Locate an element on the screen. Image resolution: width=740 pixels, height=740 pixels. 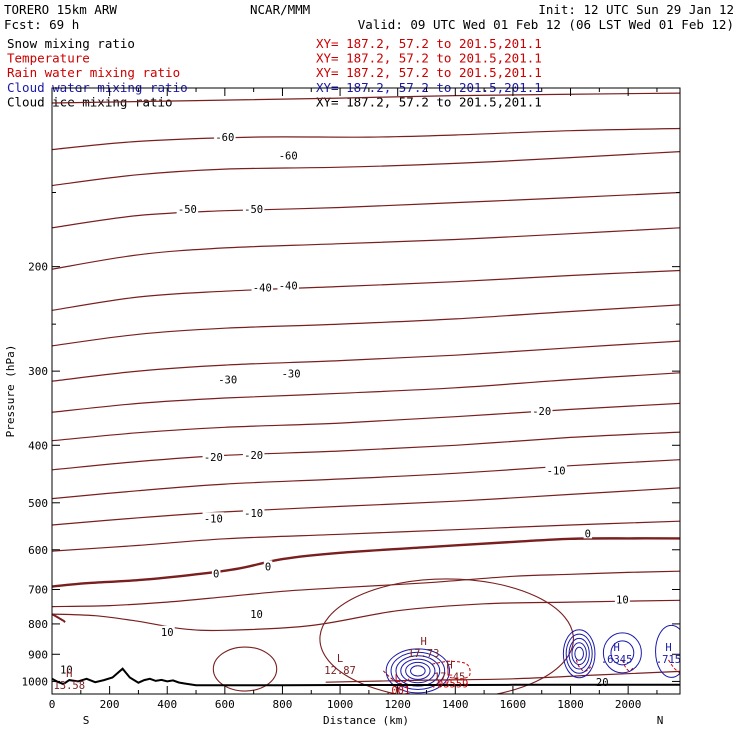
x-tick-label: 200 is located at coordinates (110, 704).